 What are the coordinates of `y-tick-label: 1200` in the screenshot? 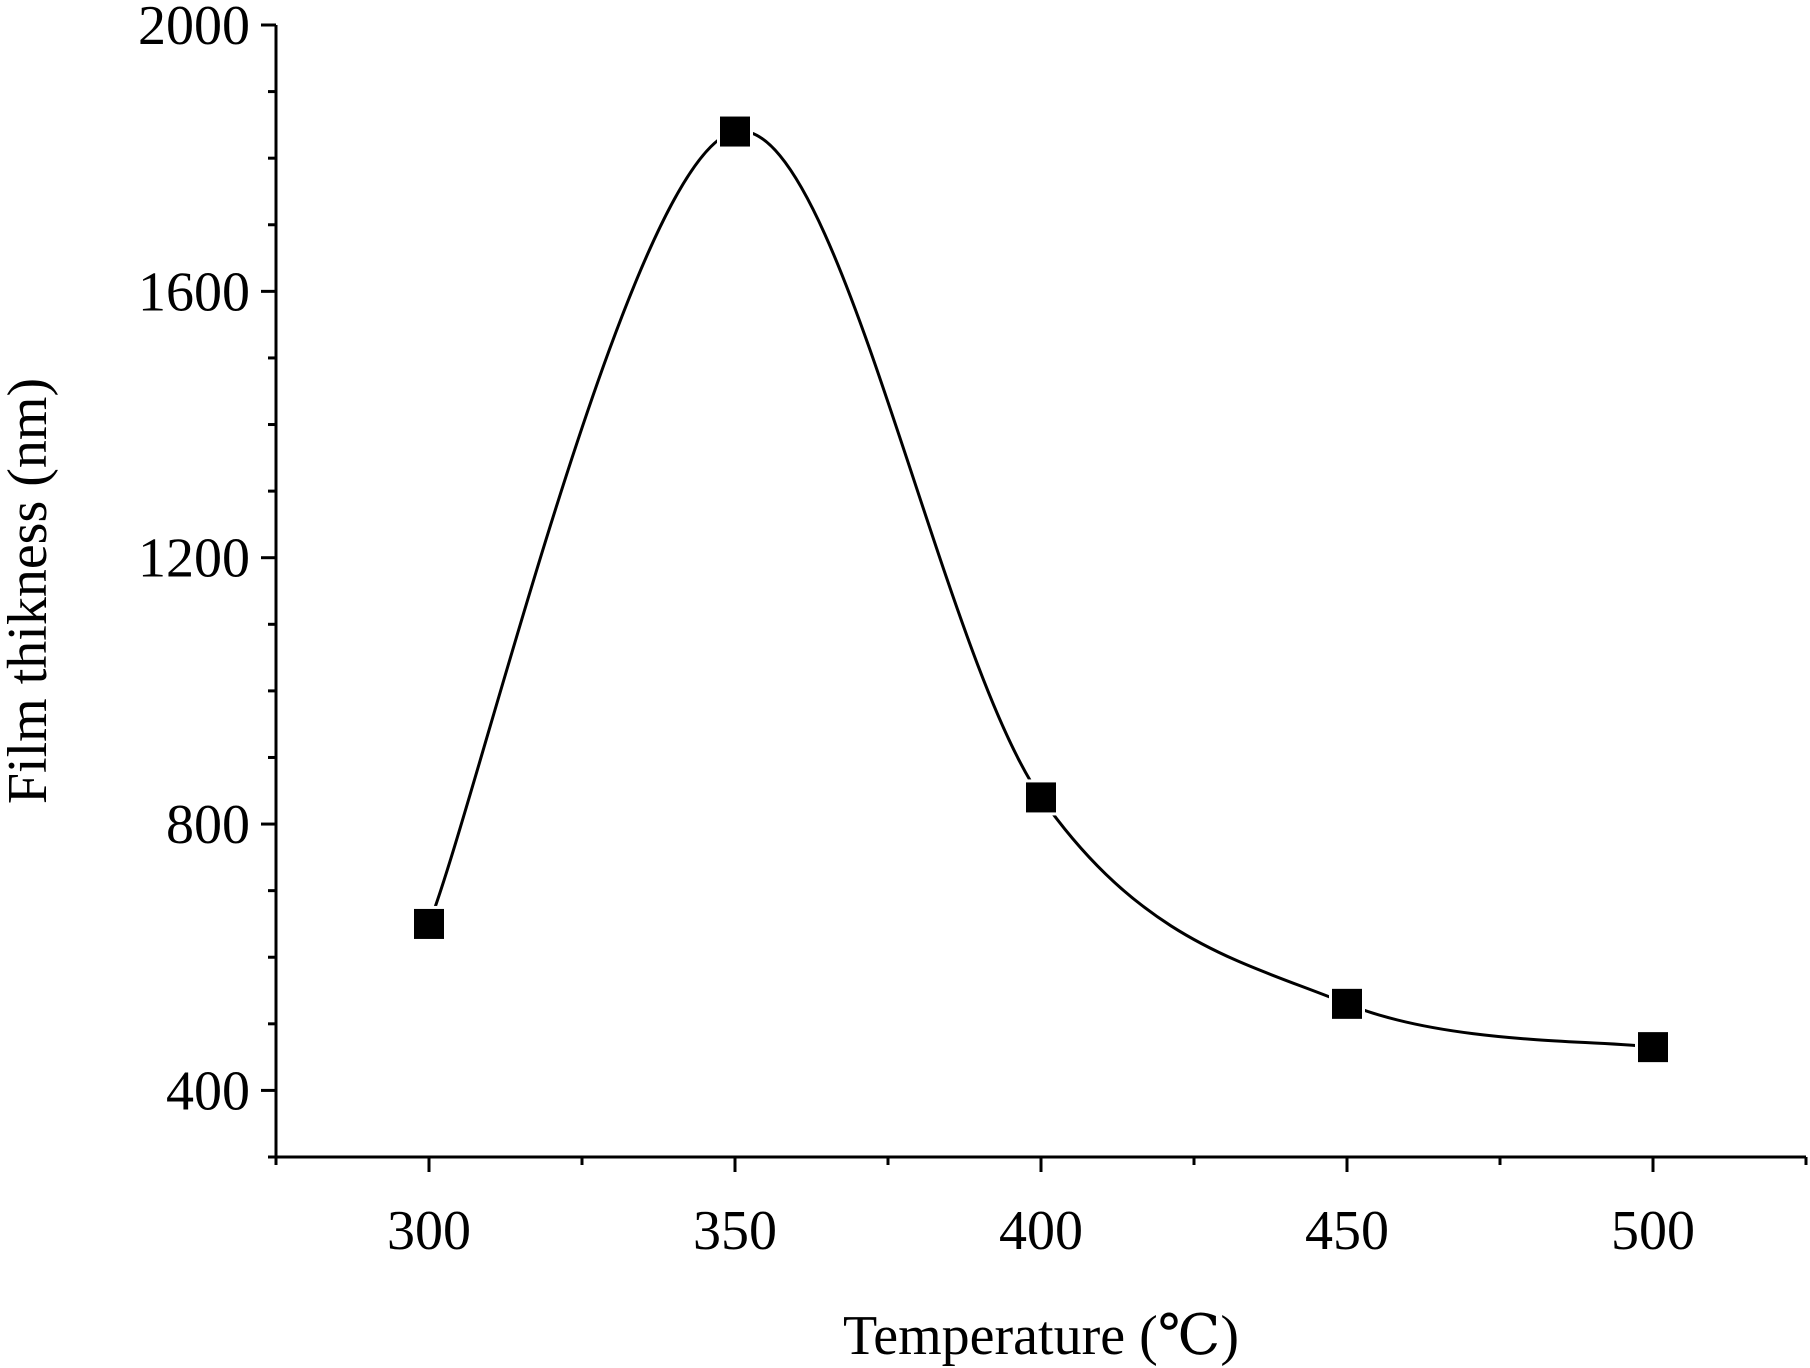 It's located at (194, 559).